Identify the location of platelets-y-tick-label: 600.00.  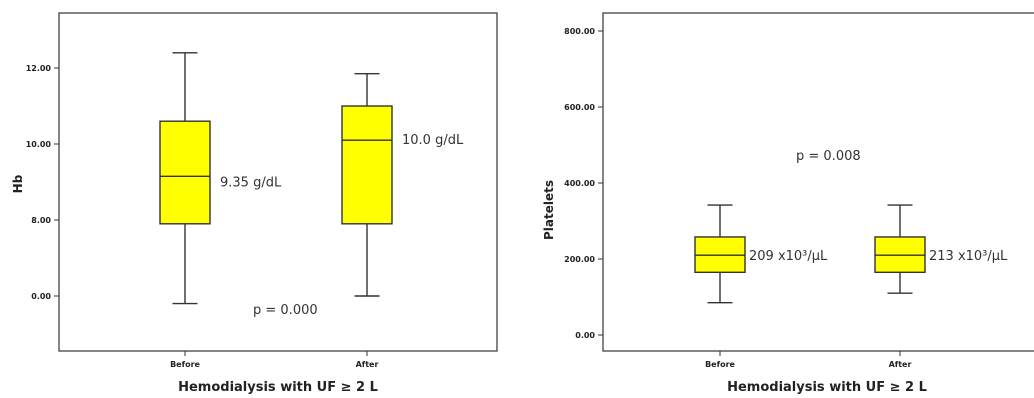
(579, 107).